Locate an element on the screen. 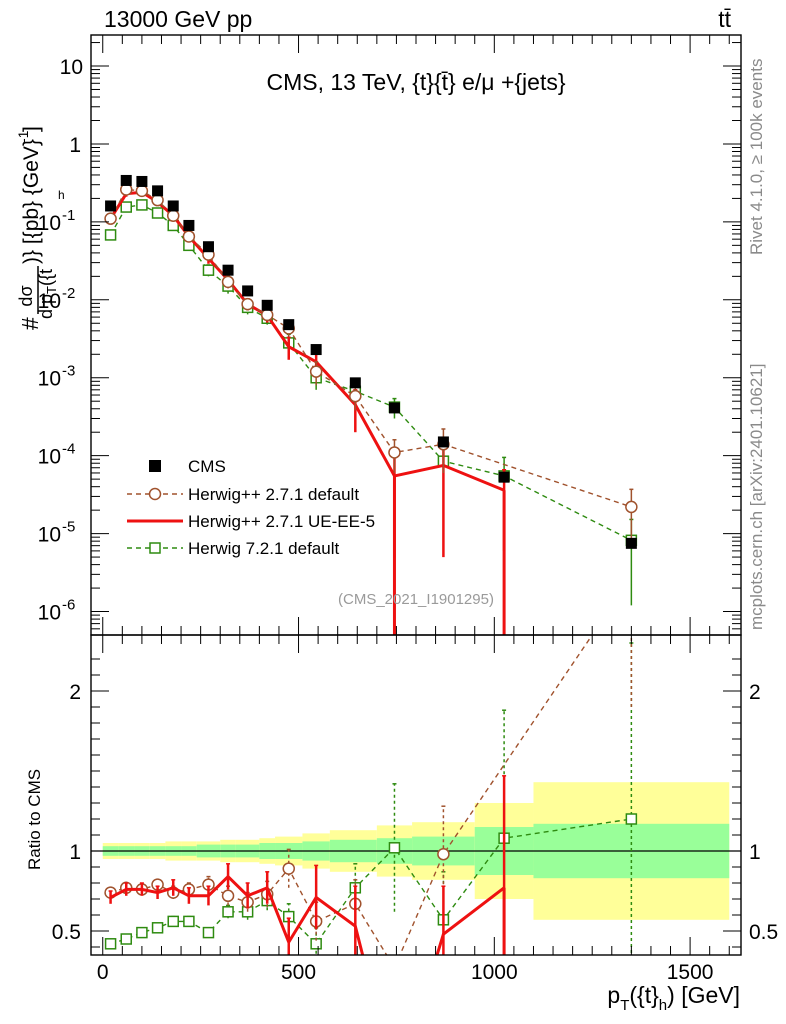 Image resolution: width=786 pixels, height=1024 pixels. x-axis-title: pT({t}h) [GeV] is located at coordinates (673, 998).